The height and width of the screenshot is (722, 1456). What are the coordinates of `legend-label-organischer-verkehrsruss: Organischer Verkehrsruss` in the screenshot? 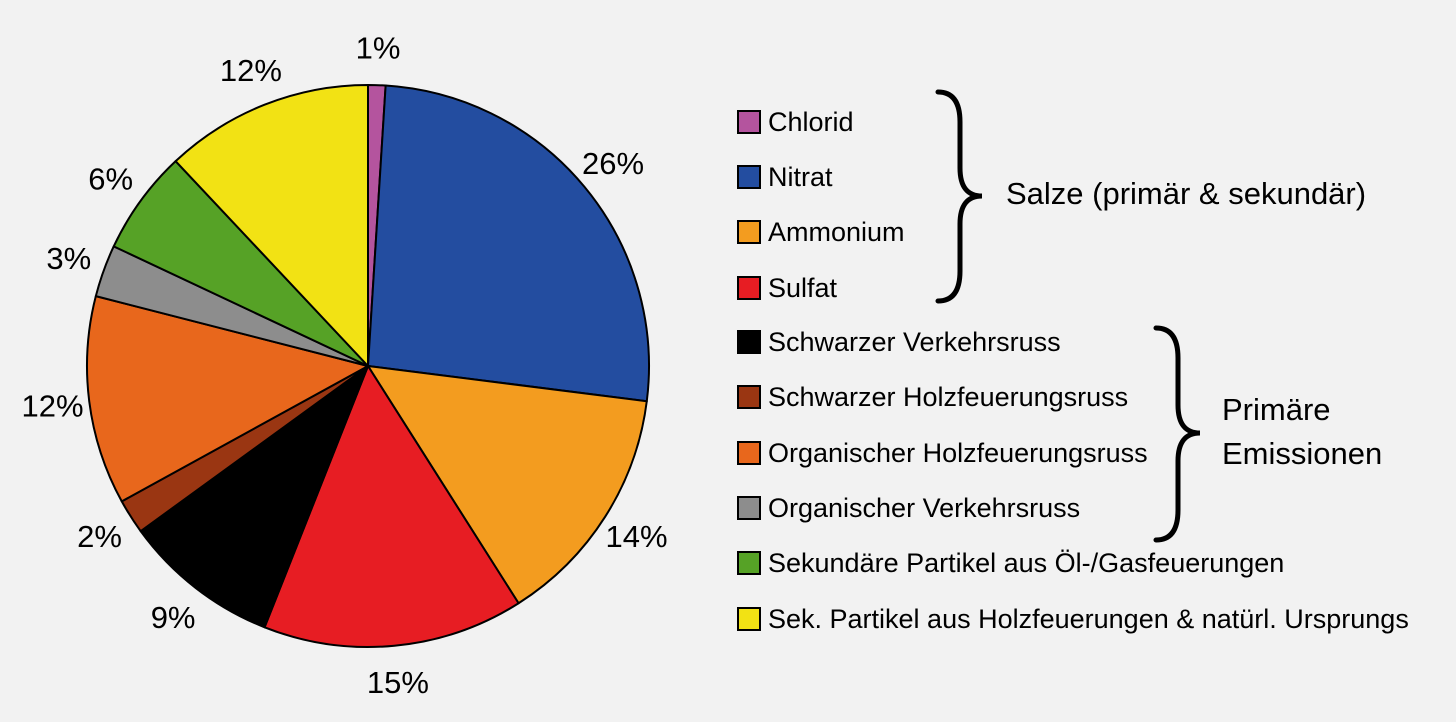 It's located at (924, 507).